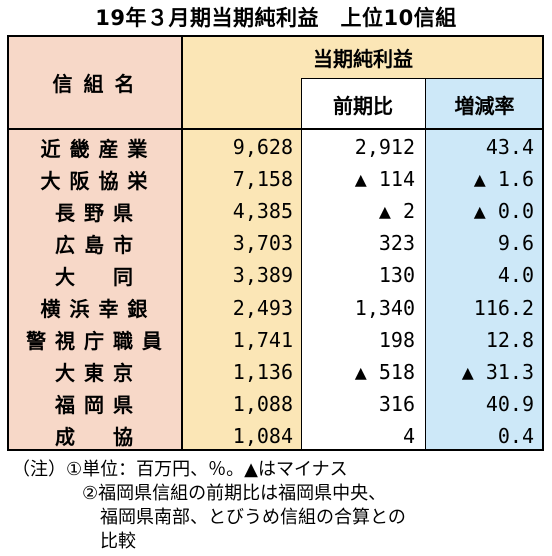 This screenshot has height=556, width=552. I want to click on row-profit: 7,158, so click(262, 179).